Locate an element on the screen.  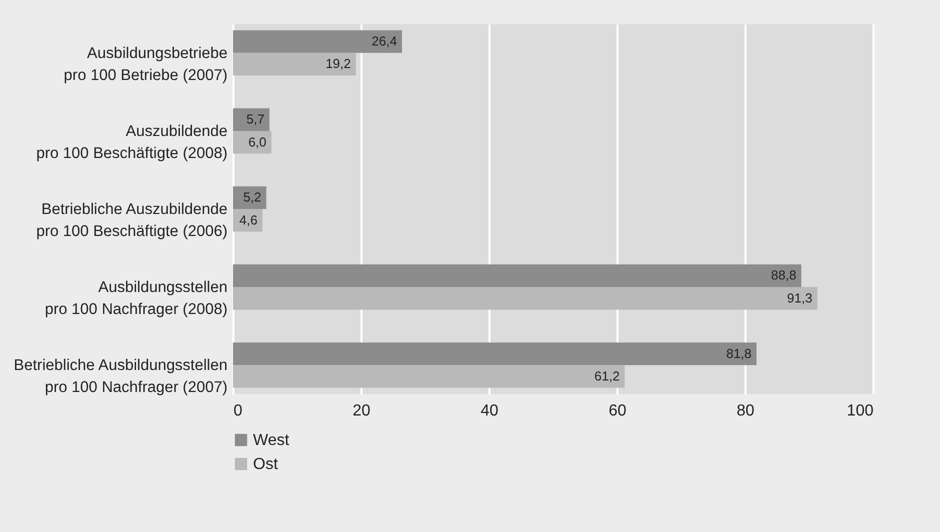
y-tick-label: Ausbildungsbetriebe pro 100 Betriebe (2007) is located at coordinates (146, 64).